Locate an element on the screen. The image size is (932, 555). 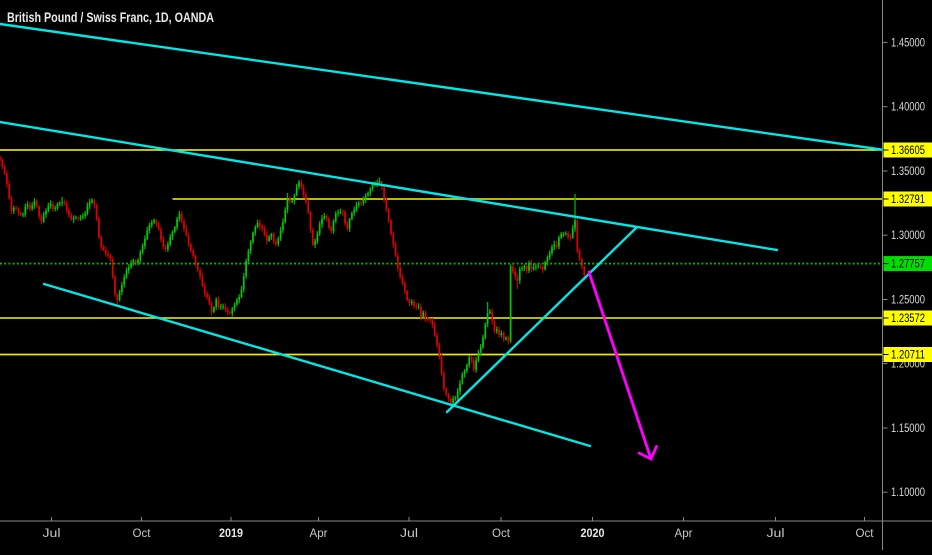
svg-text: 1.23572 is located at coordinates (908, 319).